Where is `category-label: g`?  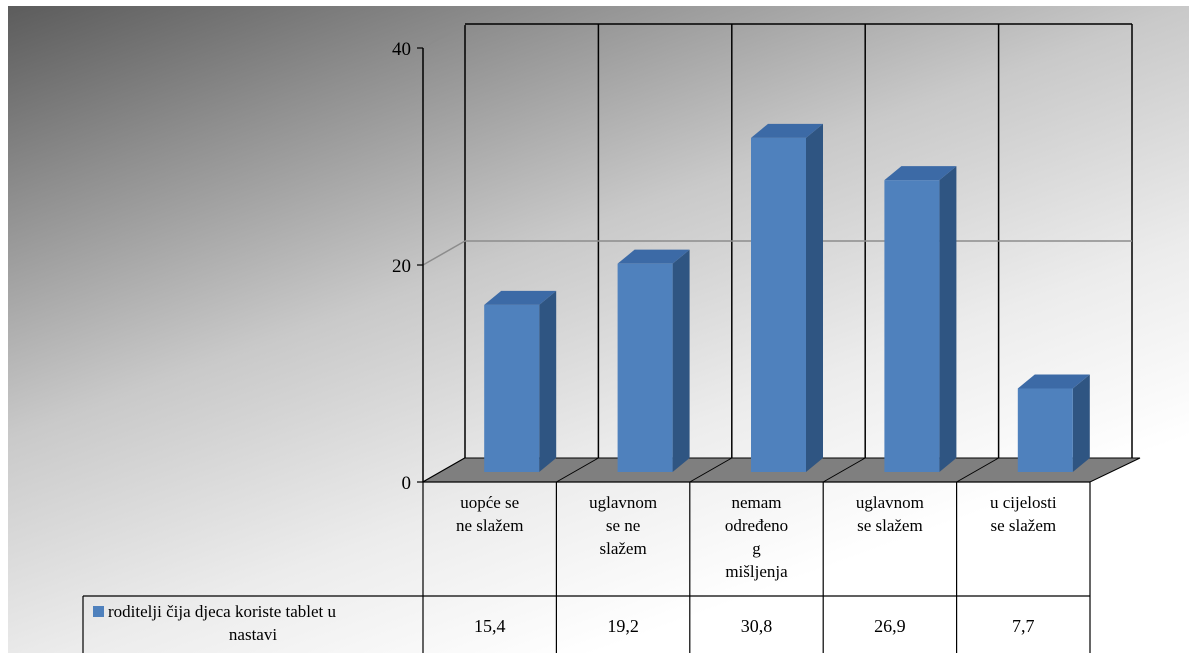 category-label: g is located at coordinates (756, 548).